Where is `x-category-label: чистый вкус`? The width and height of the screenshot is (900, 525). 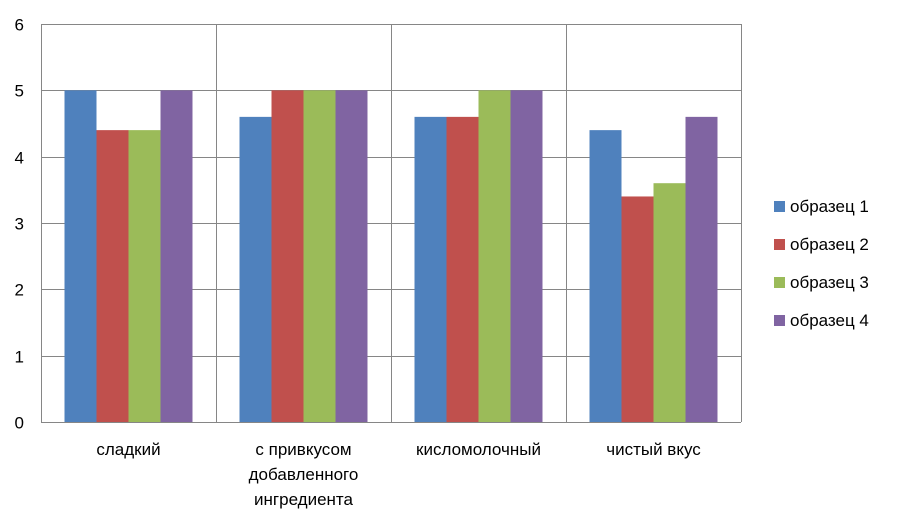 x-category-label: чистый вкус is located at coordinates (653, 449).